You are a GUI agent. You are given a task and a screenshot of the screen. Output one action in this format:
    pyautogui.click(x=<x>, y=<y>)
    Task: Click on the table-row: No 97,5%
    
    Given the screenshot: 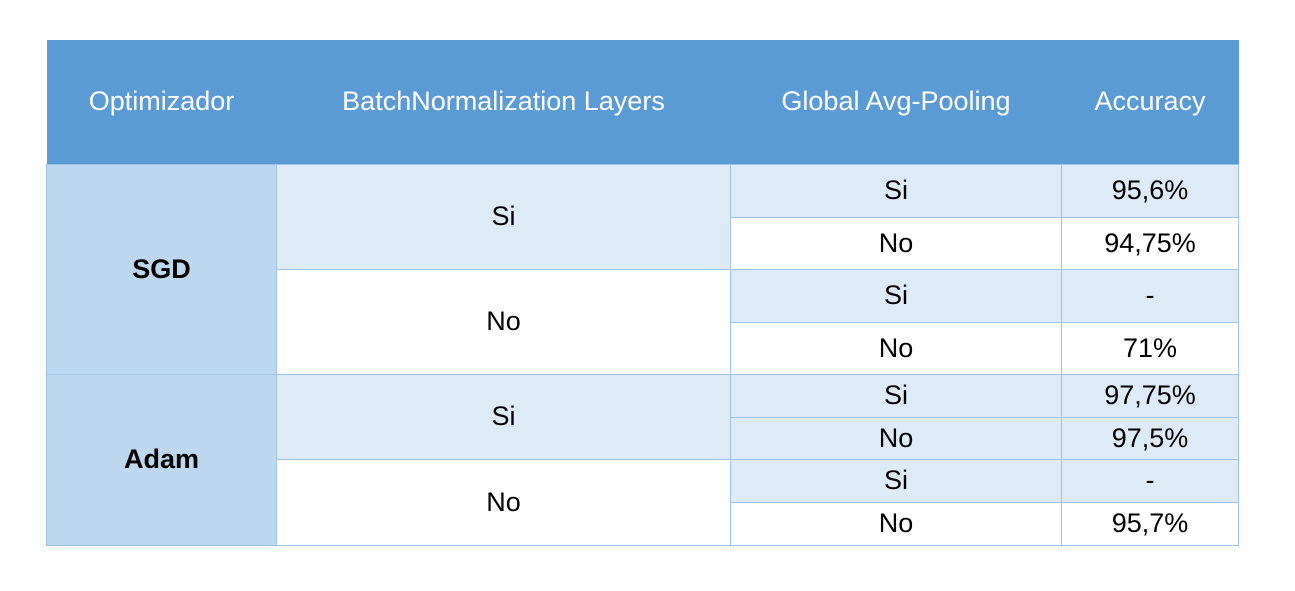 What is the action you would take?
    pyautogui.click(x=643, y=438)
    